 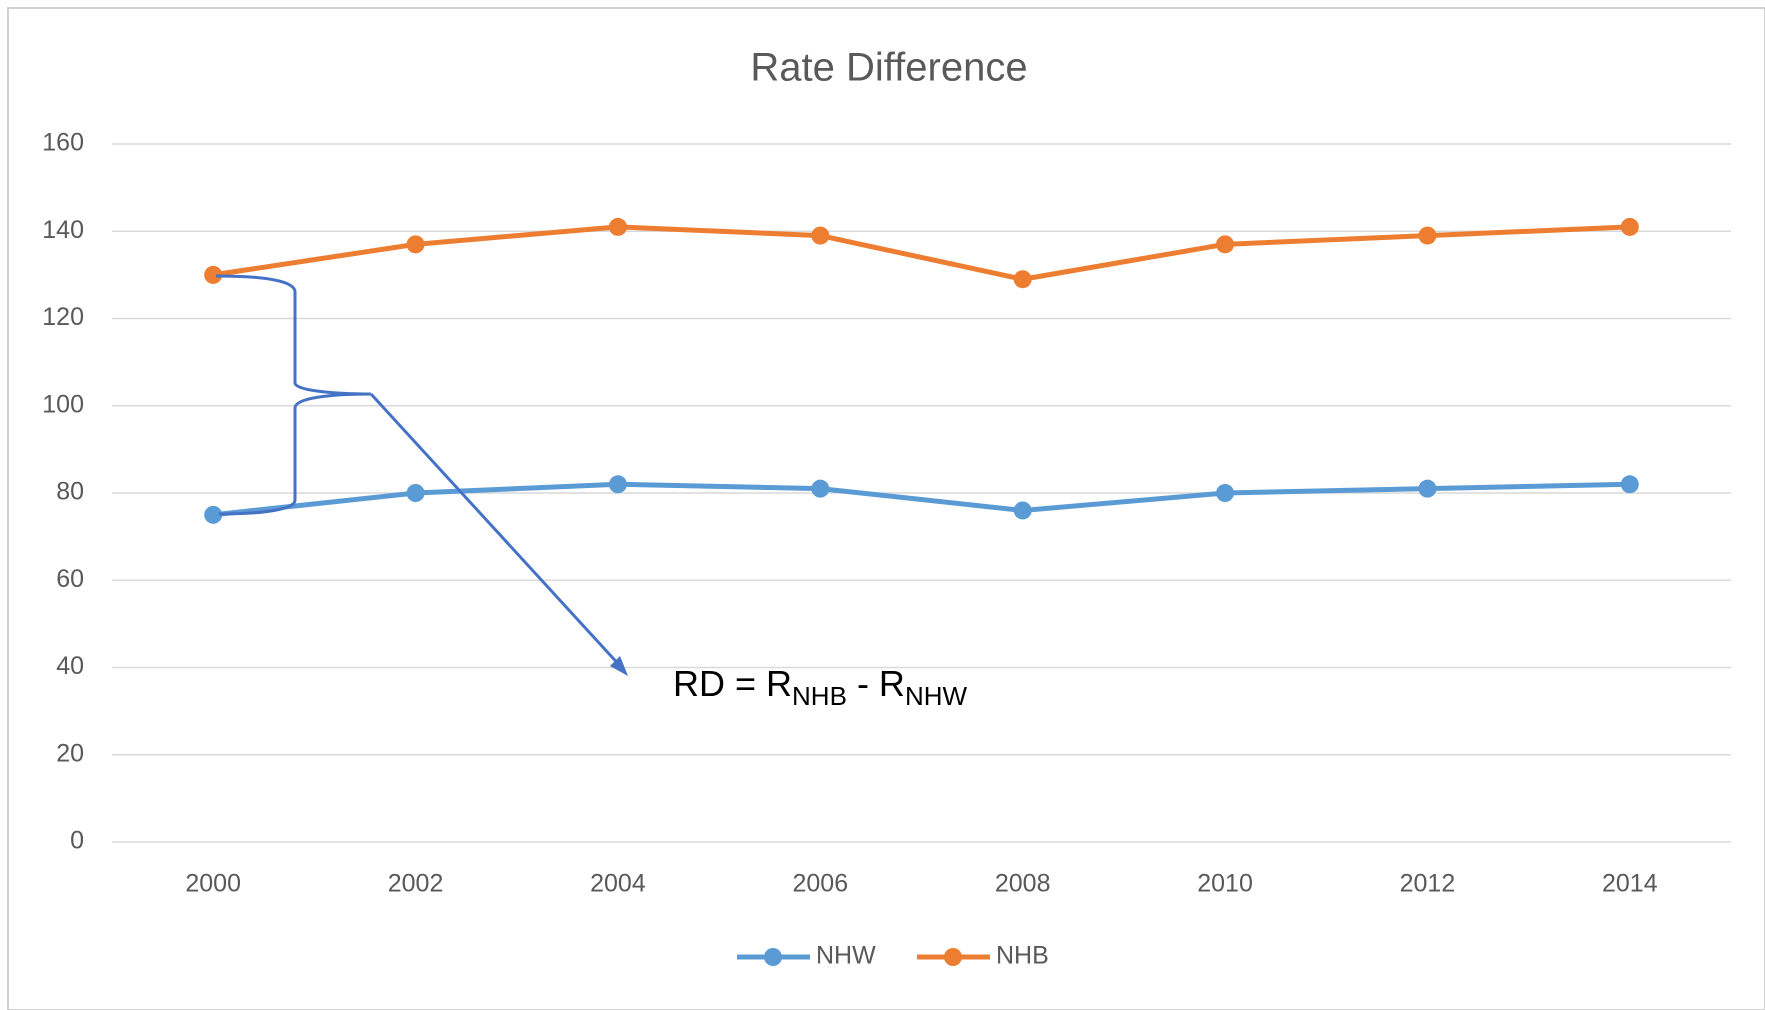 I want to click on arrow-head, so click(x=619, y=666).